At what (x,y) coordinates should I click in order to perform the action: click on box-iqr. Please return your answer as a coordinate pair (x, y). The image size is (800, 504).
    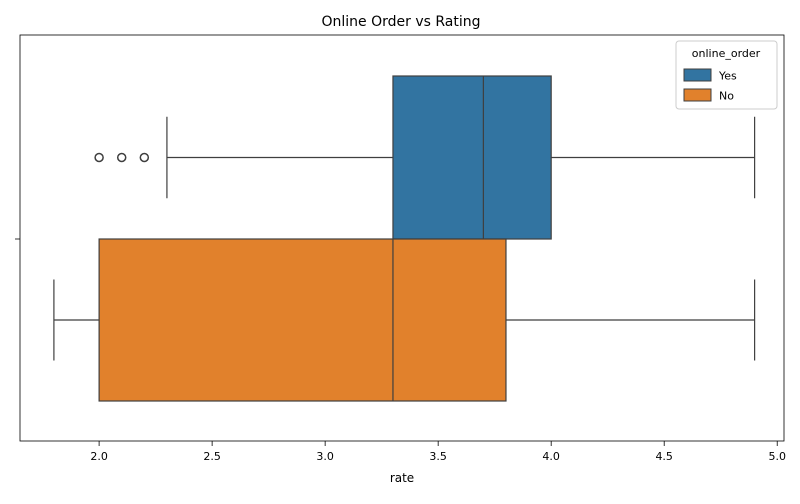
    Looking at the image, I should click on (472, 157).